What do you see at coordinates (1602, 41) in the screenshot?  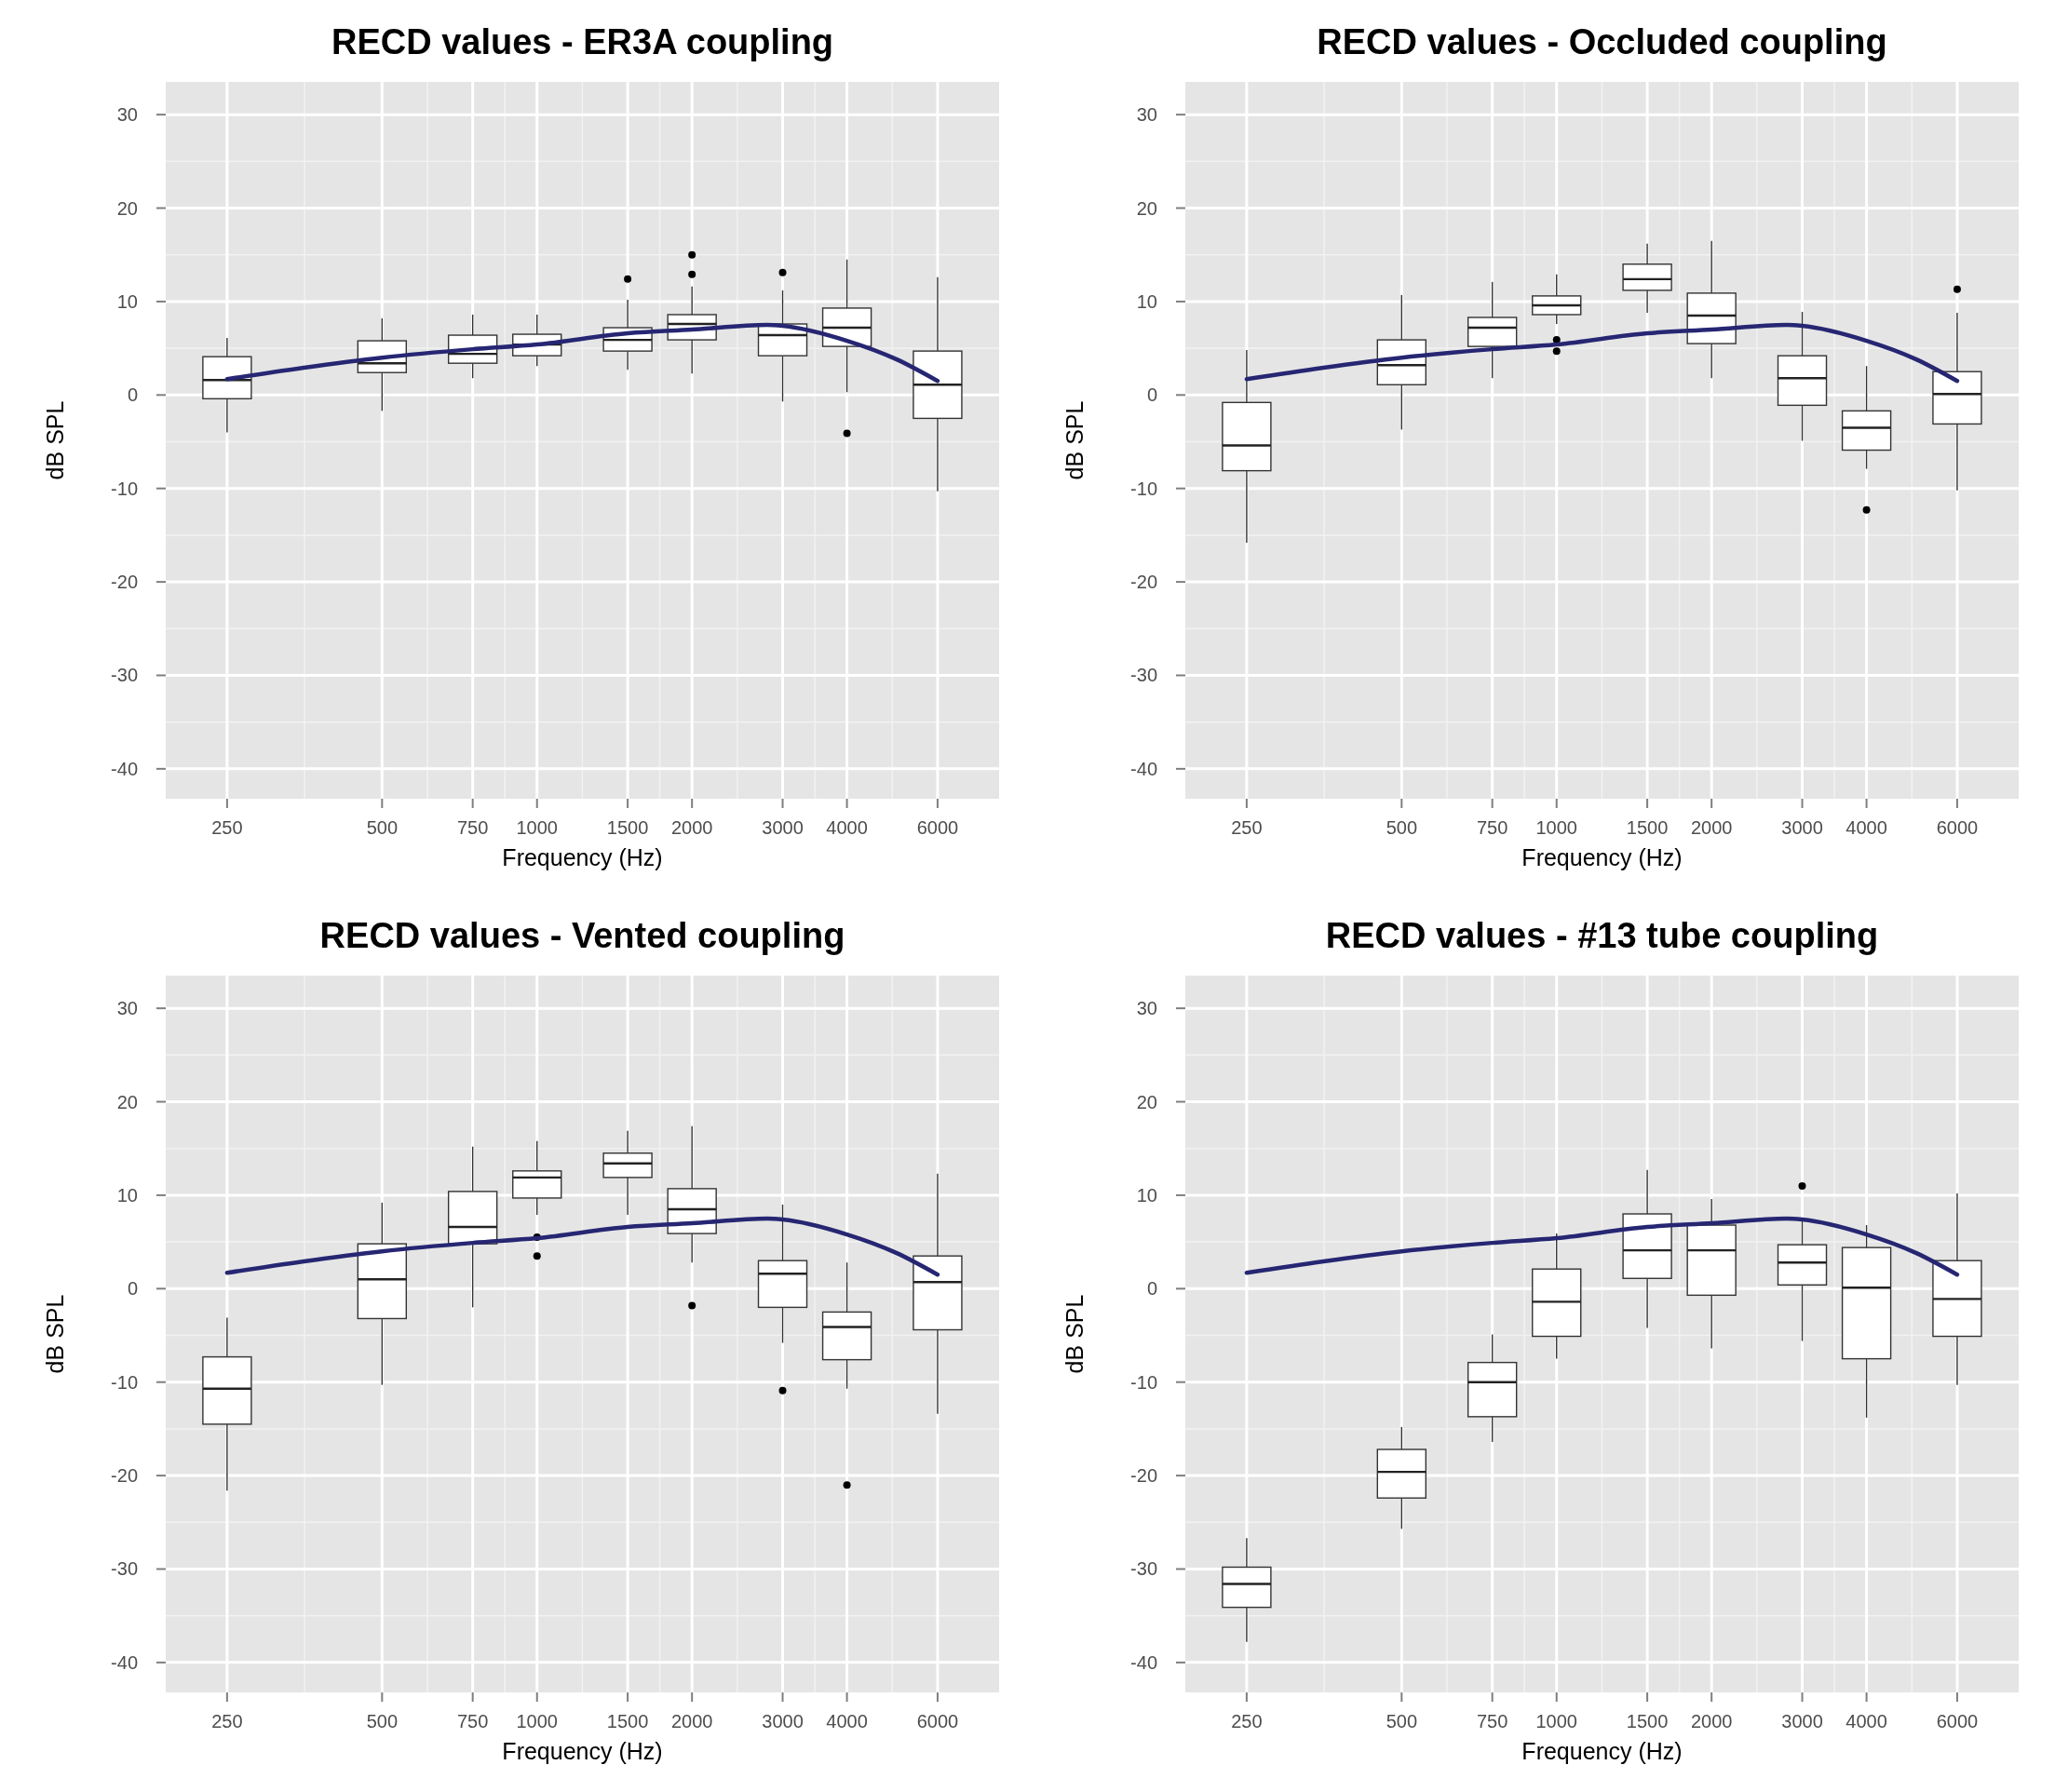 I see `chart-title: RECD values - Occluded coupling` at bounding box center [1602, 41].